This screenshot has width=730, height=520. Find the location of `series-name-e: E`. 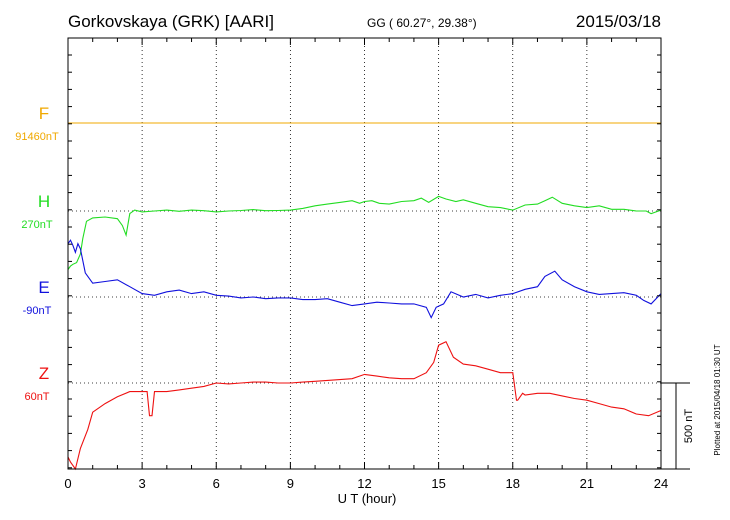

series-name-e: E is located at coordinates (43, 287).